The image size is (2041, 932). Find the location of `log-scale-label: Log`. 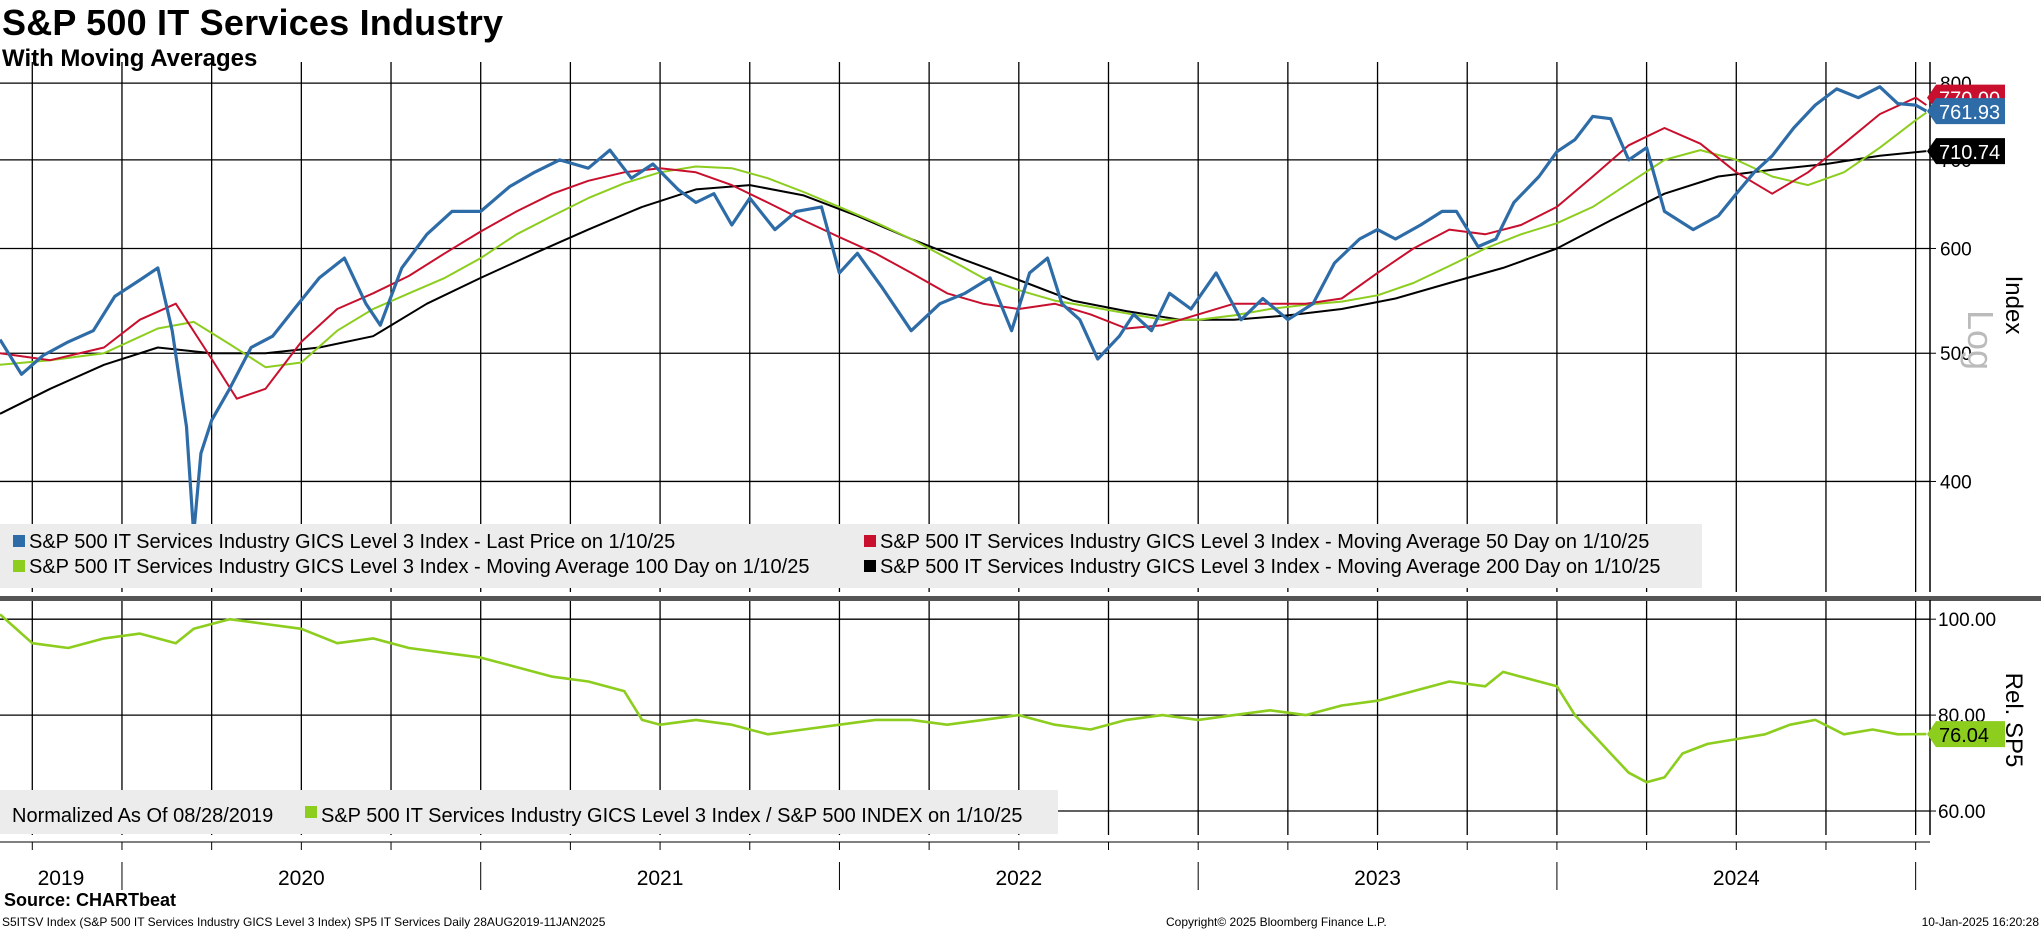

log-scale-label: Log is located at coordinates (1980, 340).